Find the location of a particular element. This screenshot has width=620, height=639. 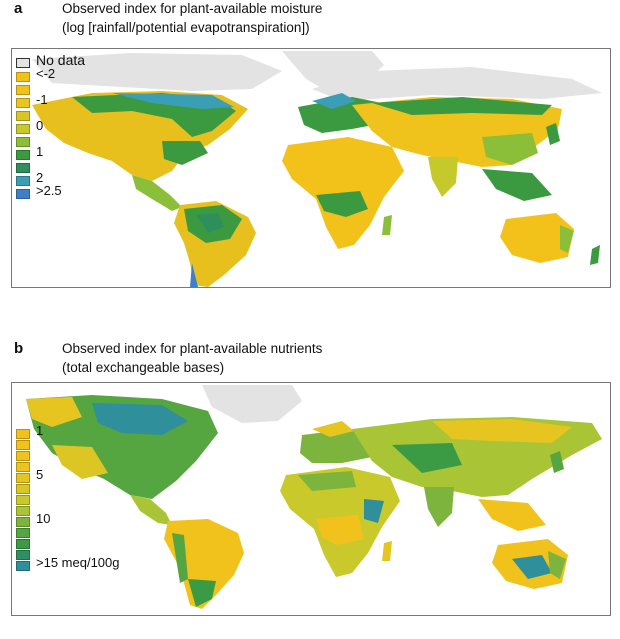

central-asia-green is located at coordinates (427, 458).